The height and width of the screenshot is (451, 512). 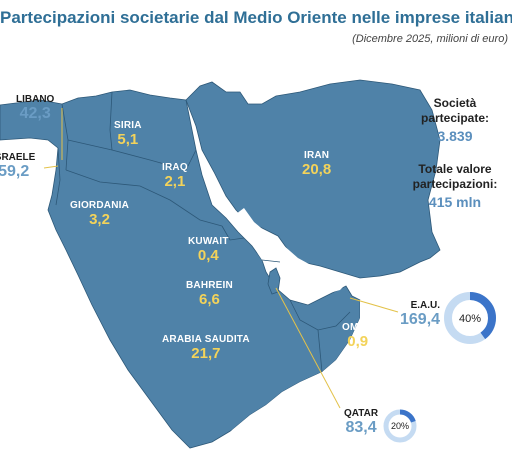 I want to click on label-arabia-saudita: ARABIA SAUDITA 21,7, so click(x=206, y=348).